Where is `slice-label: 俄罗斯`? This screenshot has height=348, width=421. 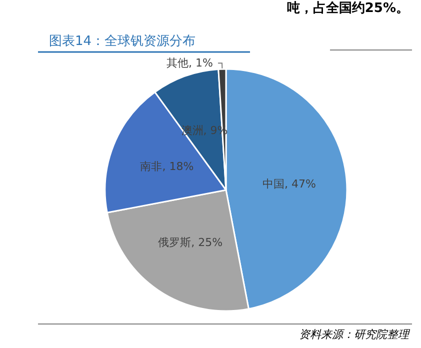 slice-label: 俄罗斯 is located at coordinates (175, 243).